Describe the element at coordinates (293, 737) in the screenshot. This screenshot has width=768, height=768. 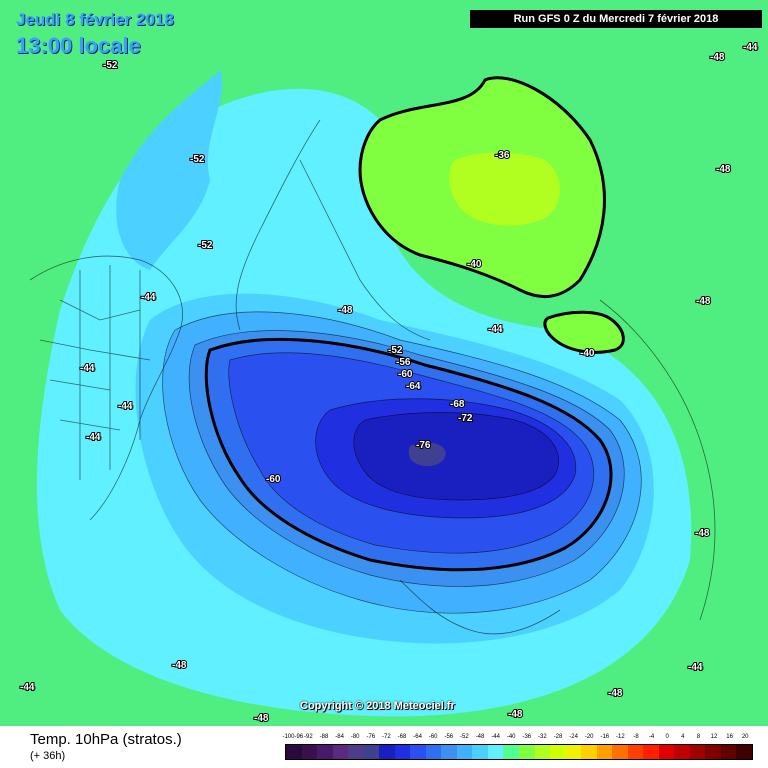
I see `legend-label: -100-96` at that location.